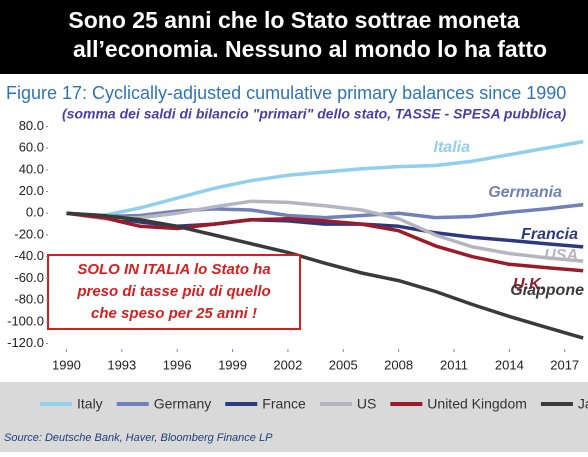  What do you see at coordinates (174, 313) in the screenshot?
I see `note: che speso per 25 anni !` at bounding box center [174, 313].